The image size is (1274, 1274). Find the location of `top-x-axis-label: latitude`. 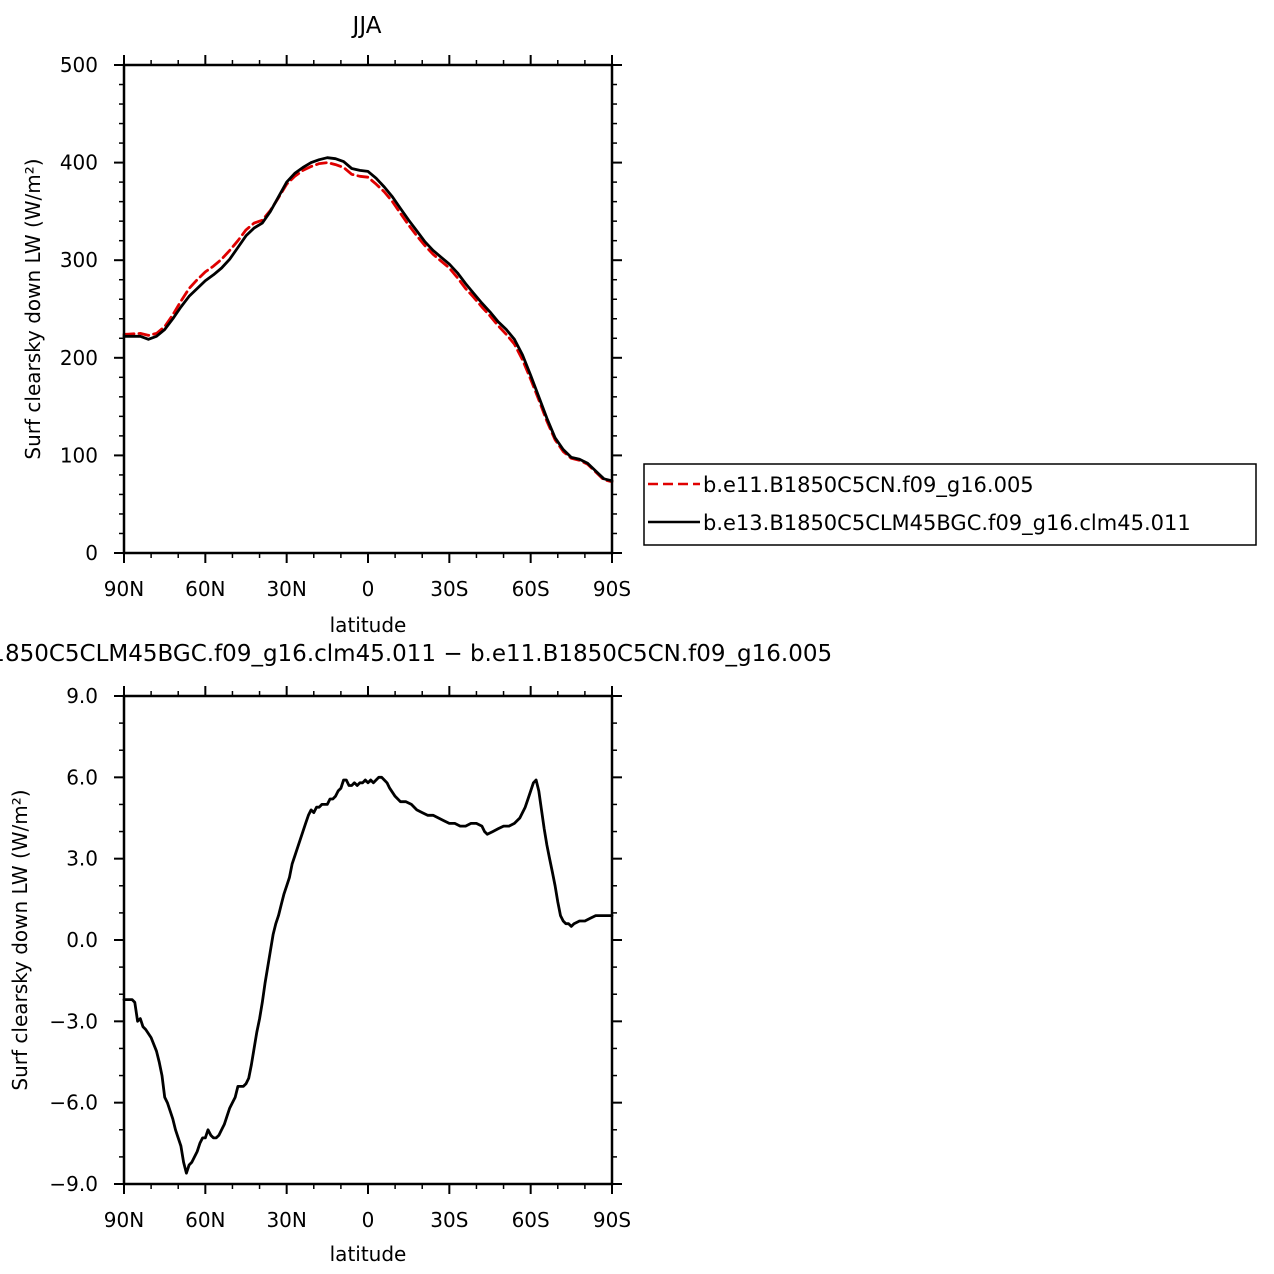

top-x-axis-label: latitude is located at coordinates (368, 625).